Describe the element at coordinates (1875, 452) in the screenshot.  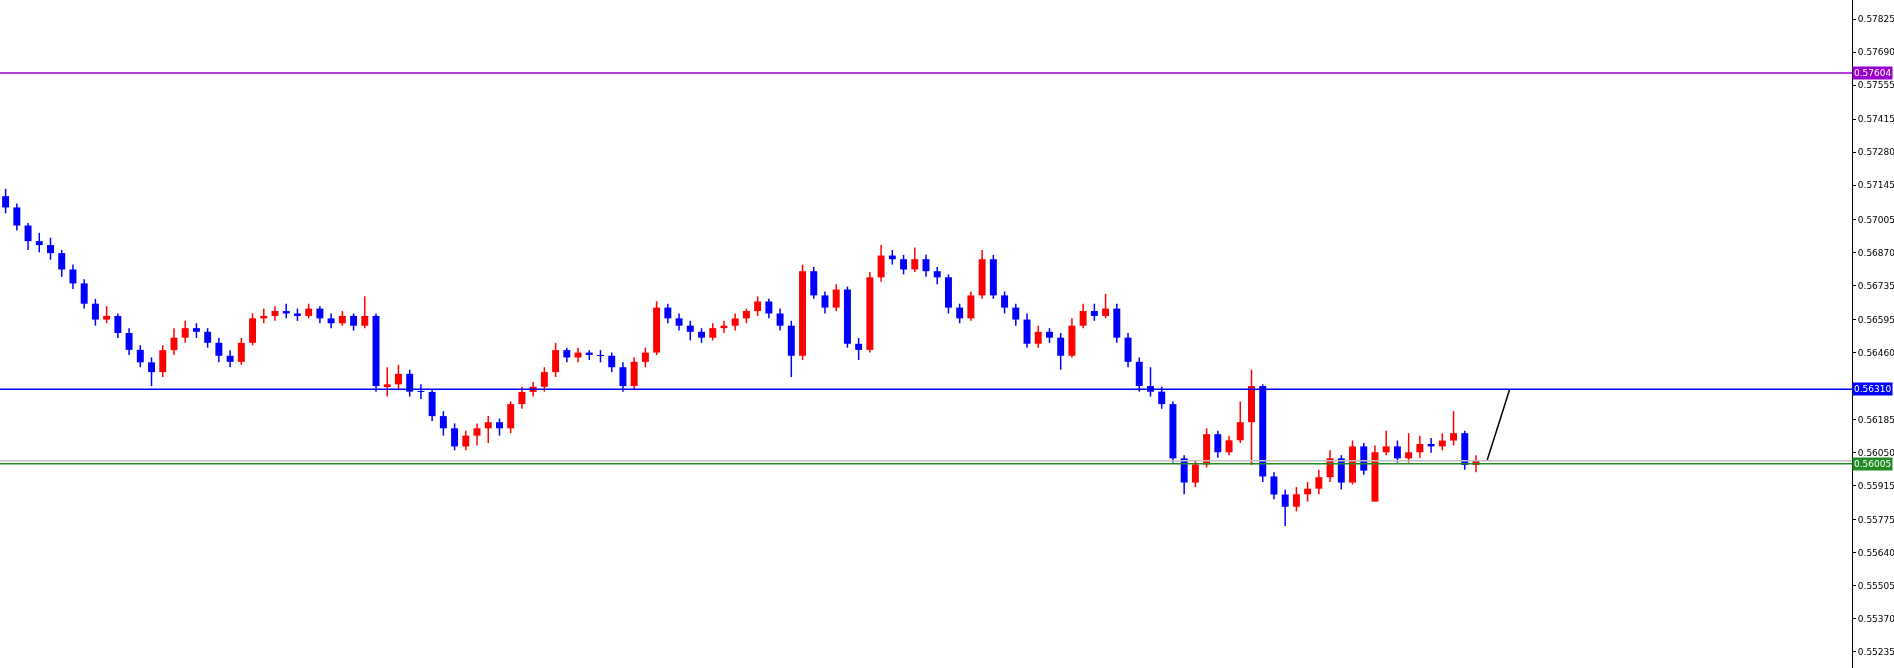
I see `y-tick-label: 0.56050` at that location.